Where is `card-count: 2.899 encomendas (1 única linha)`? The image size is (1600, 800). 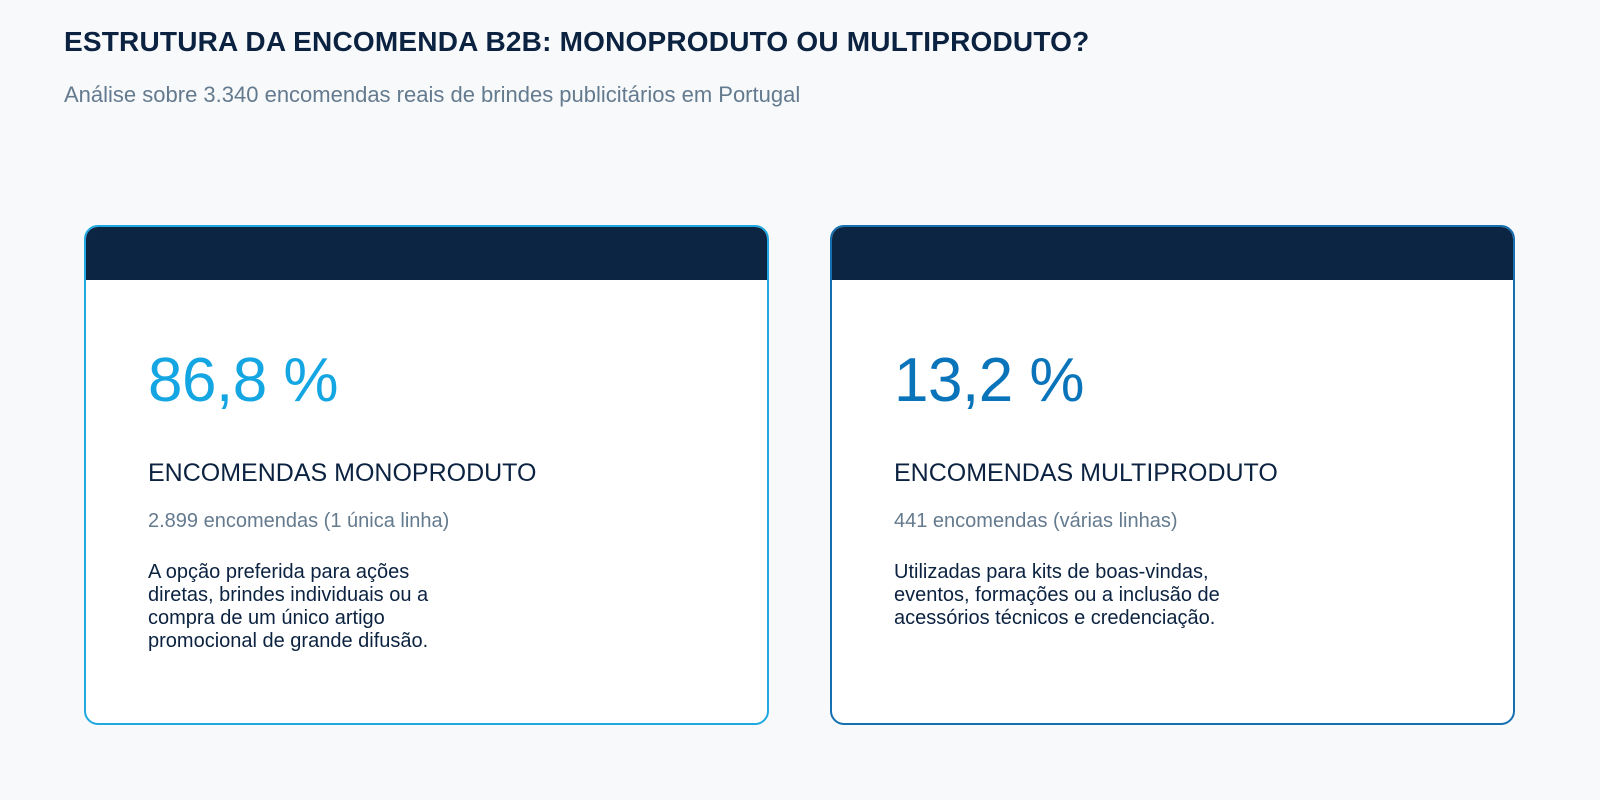 card-count: 2.899 encomendas (1 única linha) is located at coordinates (299, 521).